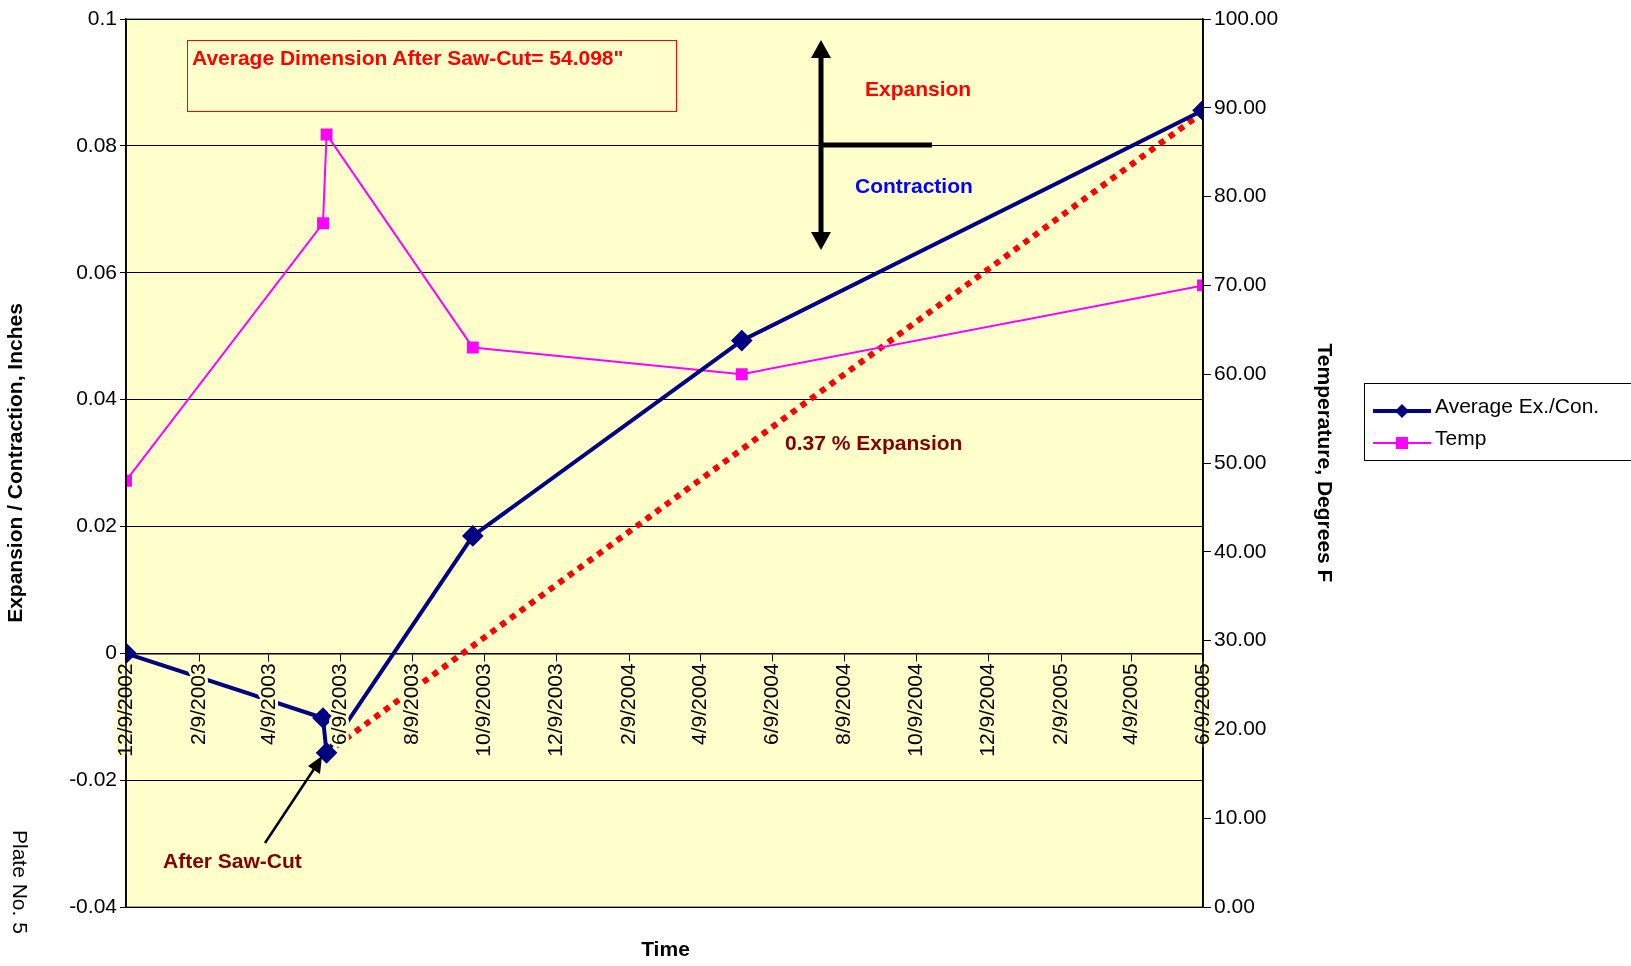  I want to click on y-axis-title: Expansion / Contraction, Inches, so click(15, 463).